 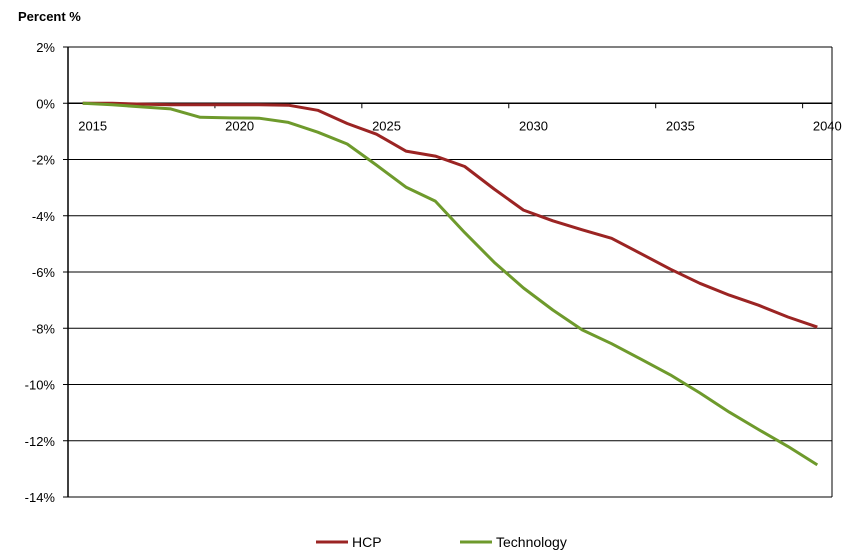 I want to click on x-tick-label: 2035, so click(x=680, y=125).